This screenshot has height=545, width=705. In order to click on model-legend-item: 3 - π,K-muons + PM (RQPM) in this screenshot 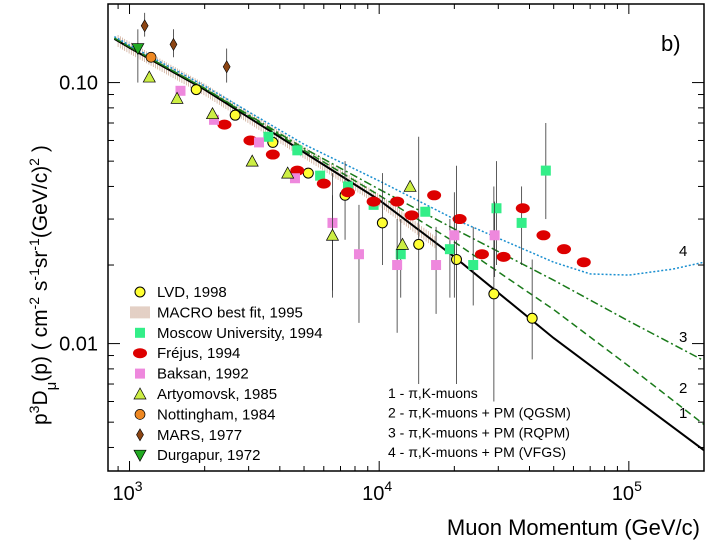, I will do `click(479, 432)`.